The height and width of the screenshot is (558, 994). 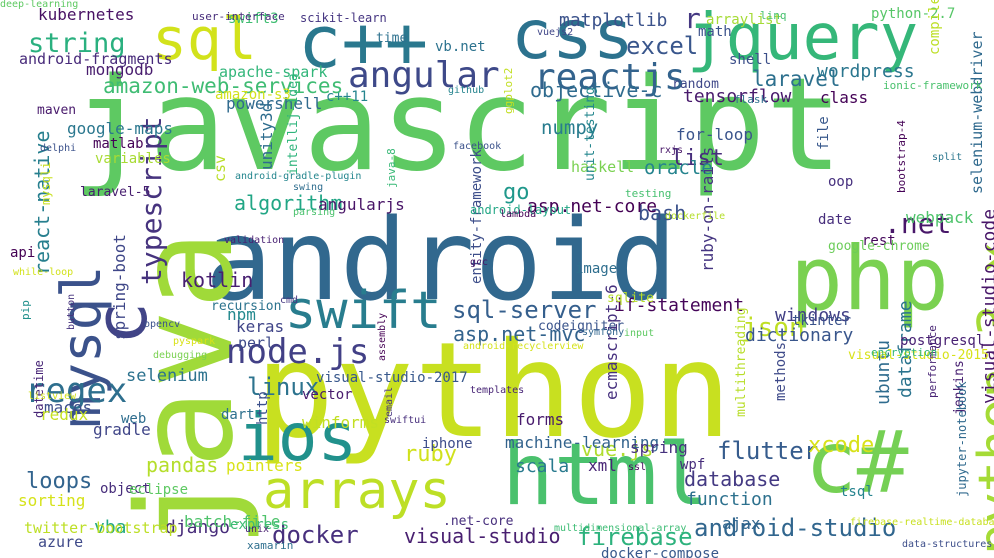 I want to click on cloud-word: twitter-bootstrap, so click(x=101, y=528).